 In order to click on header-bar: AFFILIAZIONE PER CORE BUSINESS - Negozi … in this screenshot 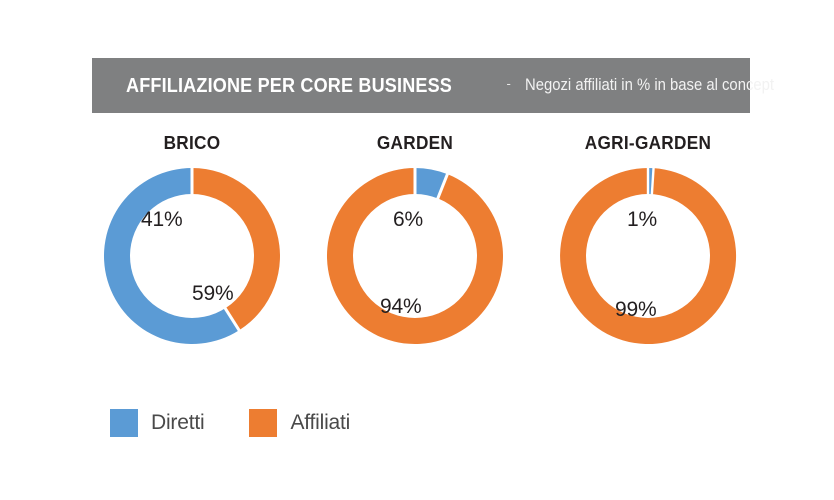, I will do `click(433, 85)`.